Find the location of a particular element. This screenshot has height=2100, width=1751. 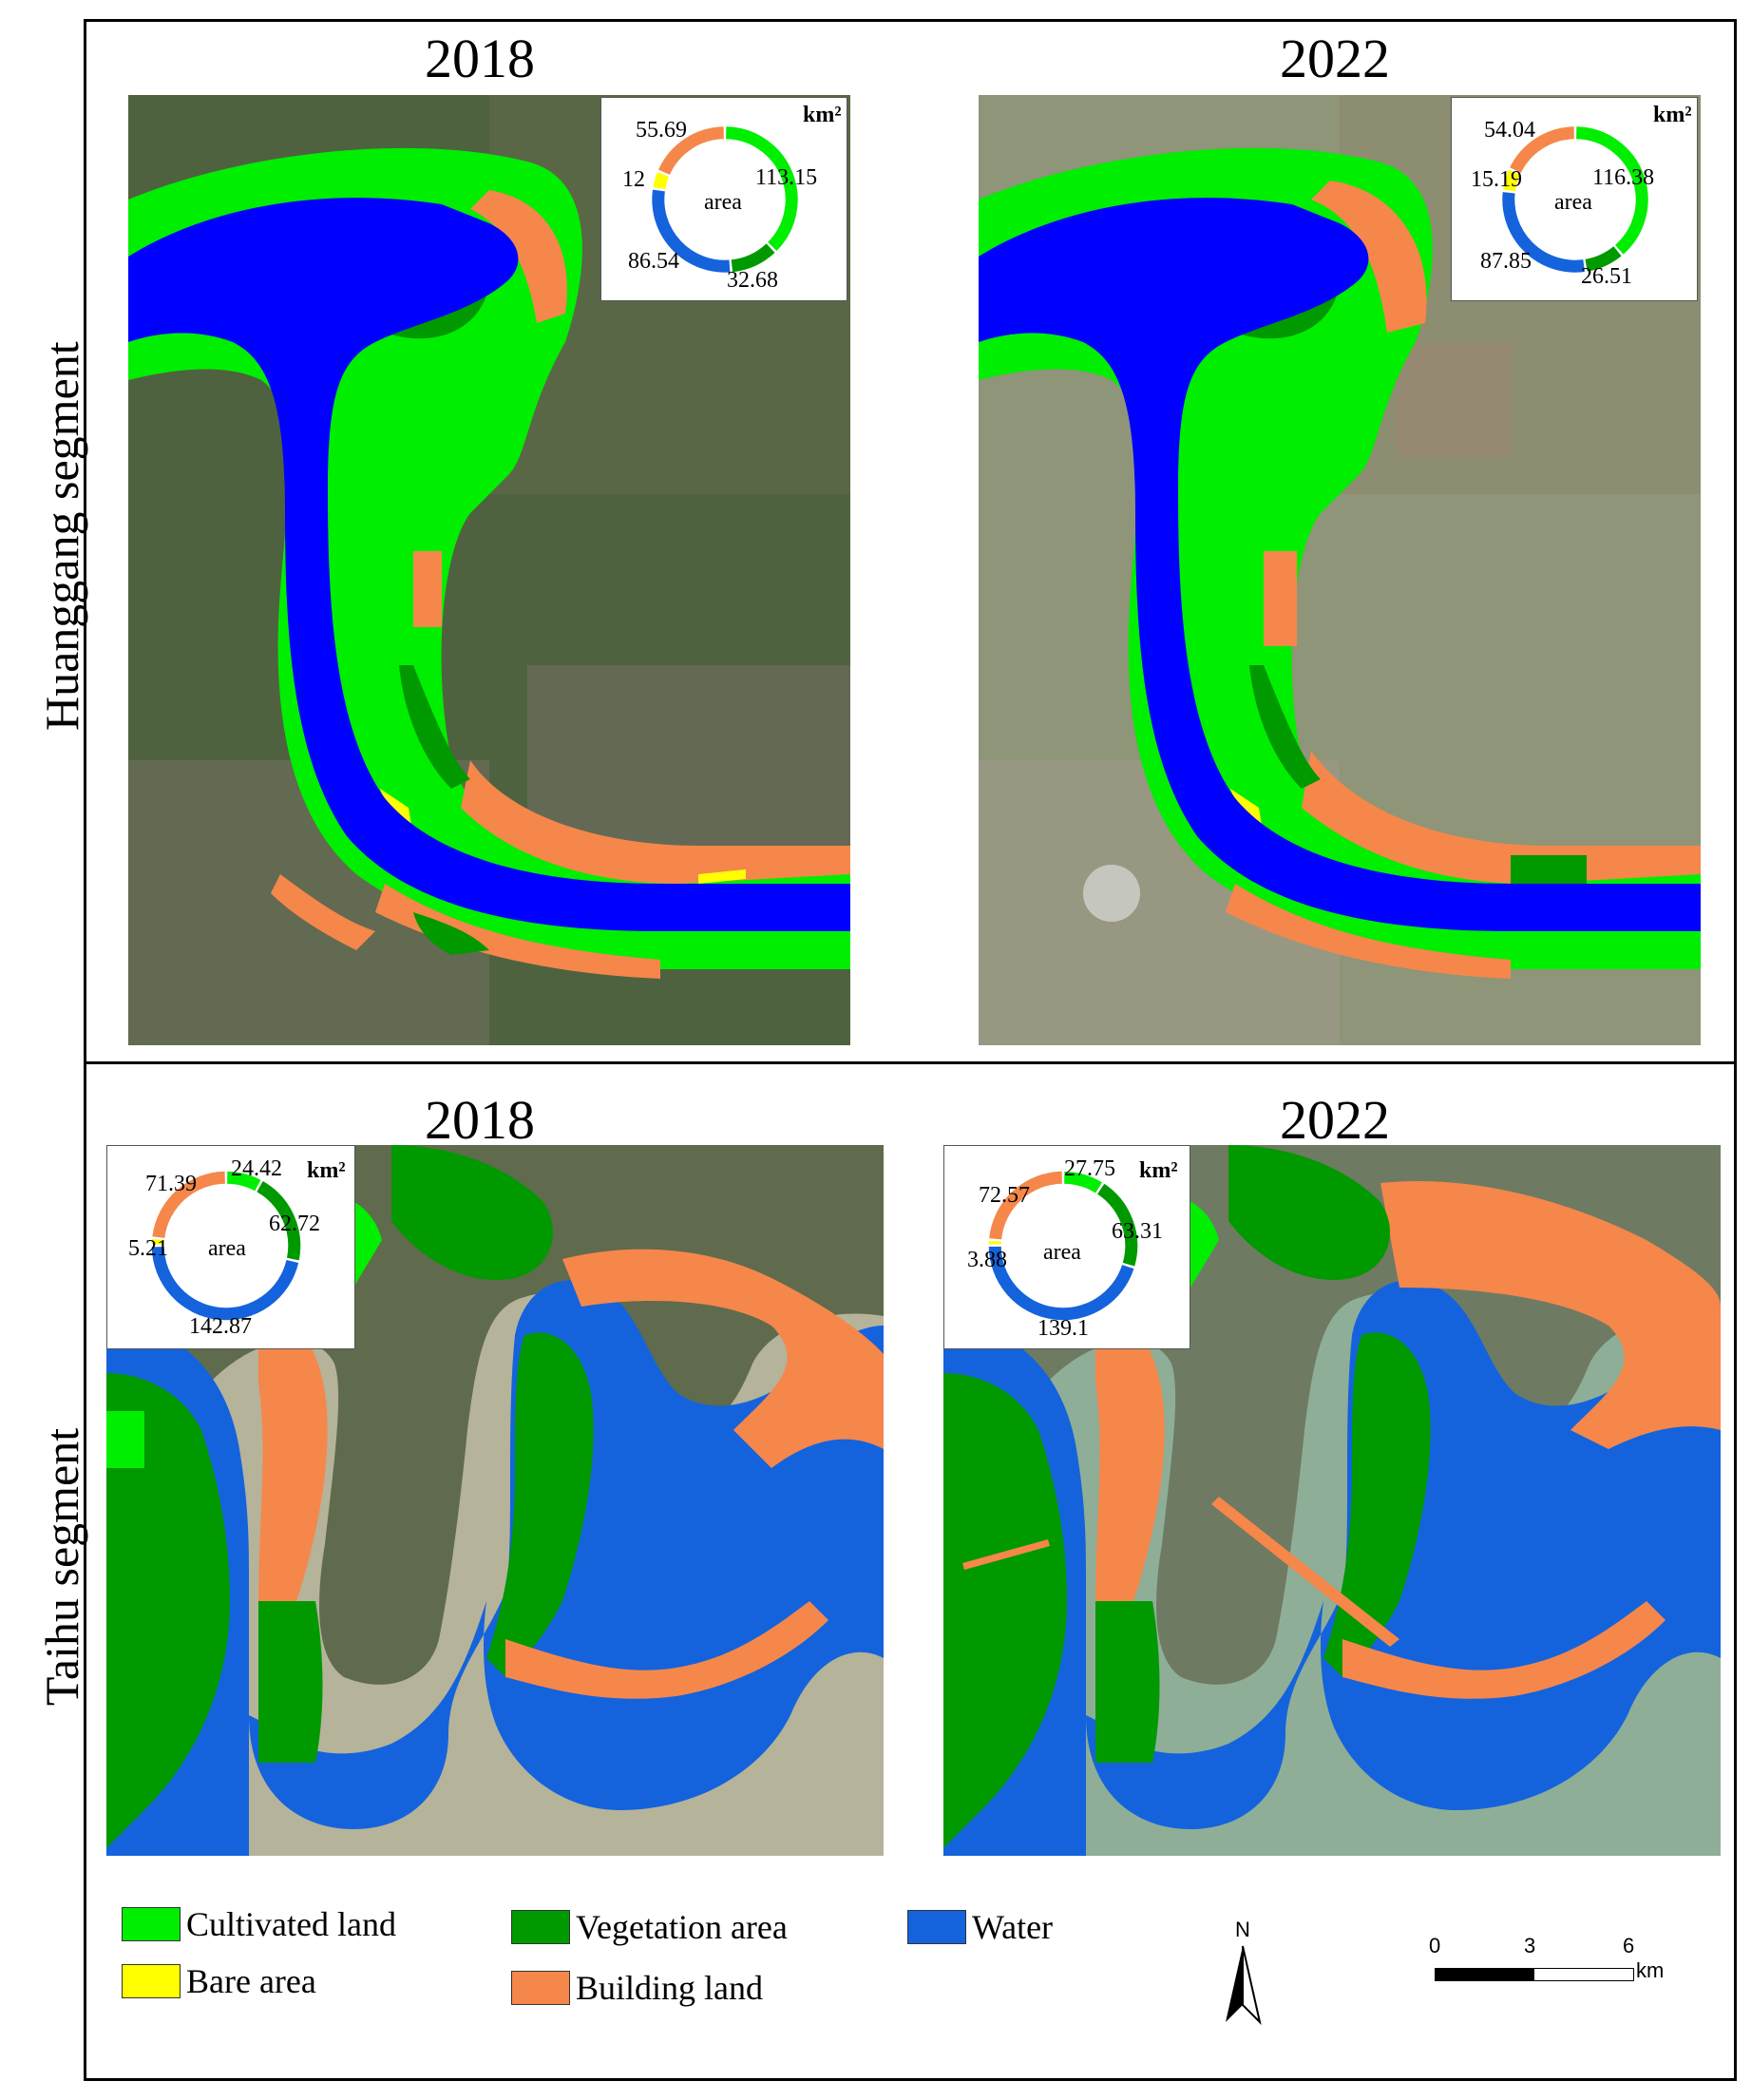

row-label-taihu: Taihu segment is located at coordinates (62, 1567).